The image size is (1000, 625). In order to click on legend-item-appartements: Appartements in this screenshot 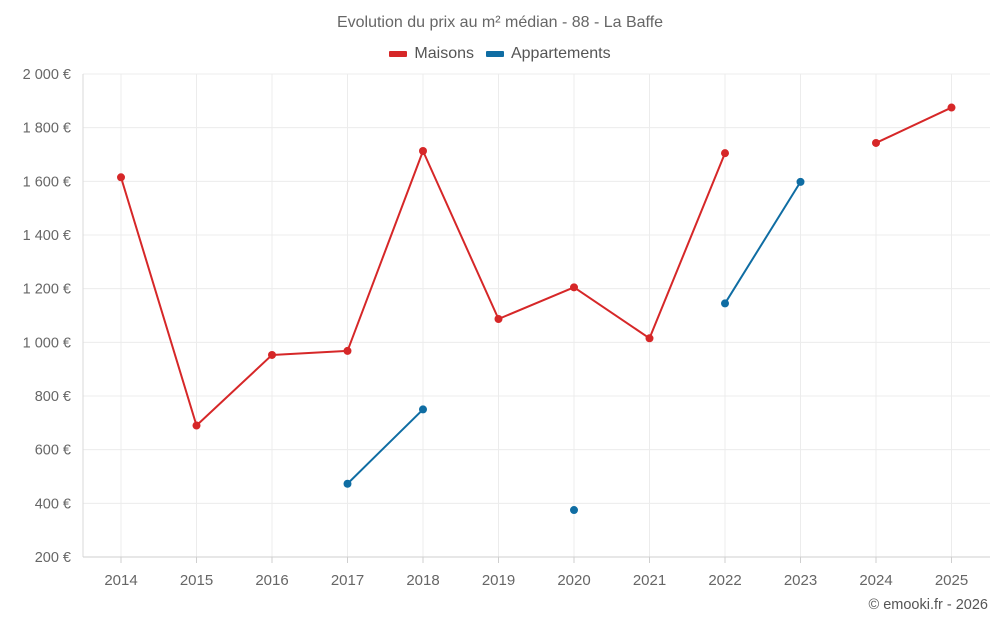, I will do `click(548, 54)`.